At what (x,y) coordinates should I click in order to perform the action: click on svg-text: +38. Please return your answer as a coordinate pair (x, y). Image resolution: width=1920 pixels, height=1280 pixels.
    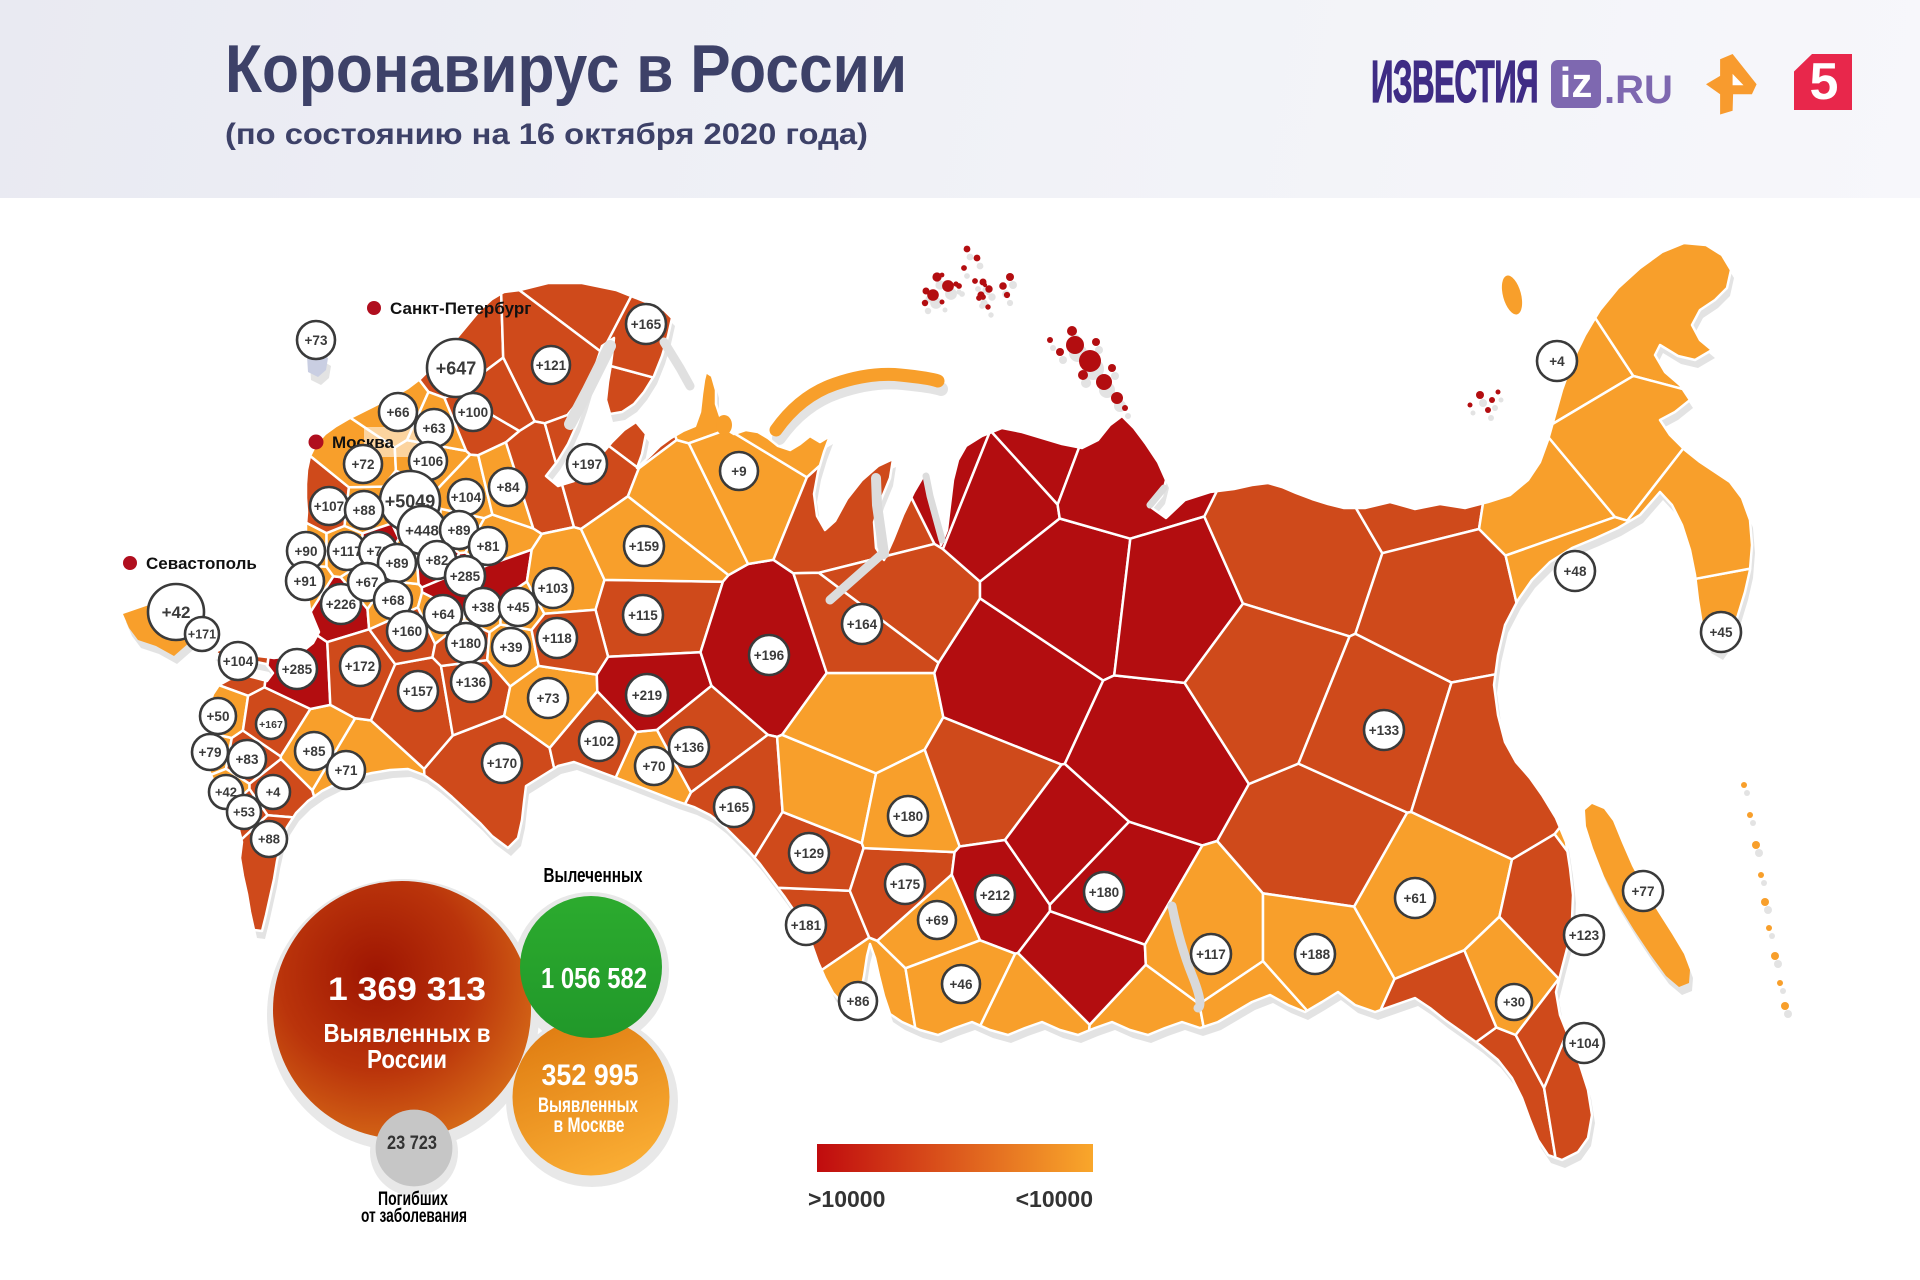
    Looking at the image, I should click on (483, 607).